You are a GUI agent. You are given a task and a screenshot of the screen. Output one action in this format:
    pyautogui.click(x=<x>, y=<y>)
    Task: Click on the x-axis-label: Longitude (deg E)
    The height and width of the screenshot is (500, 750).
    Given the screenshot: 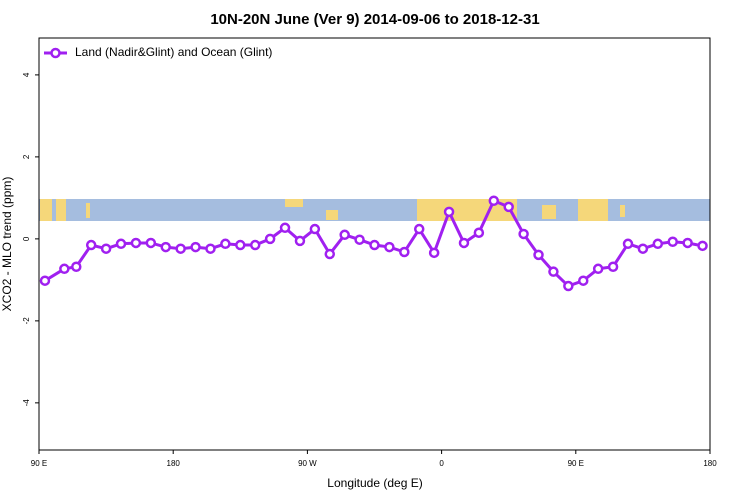 What is the action you would take?
    pyautogui.click(x=374, y=483)
    